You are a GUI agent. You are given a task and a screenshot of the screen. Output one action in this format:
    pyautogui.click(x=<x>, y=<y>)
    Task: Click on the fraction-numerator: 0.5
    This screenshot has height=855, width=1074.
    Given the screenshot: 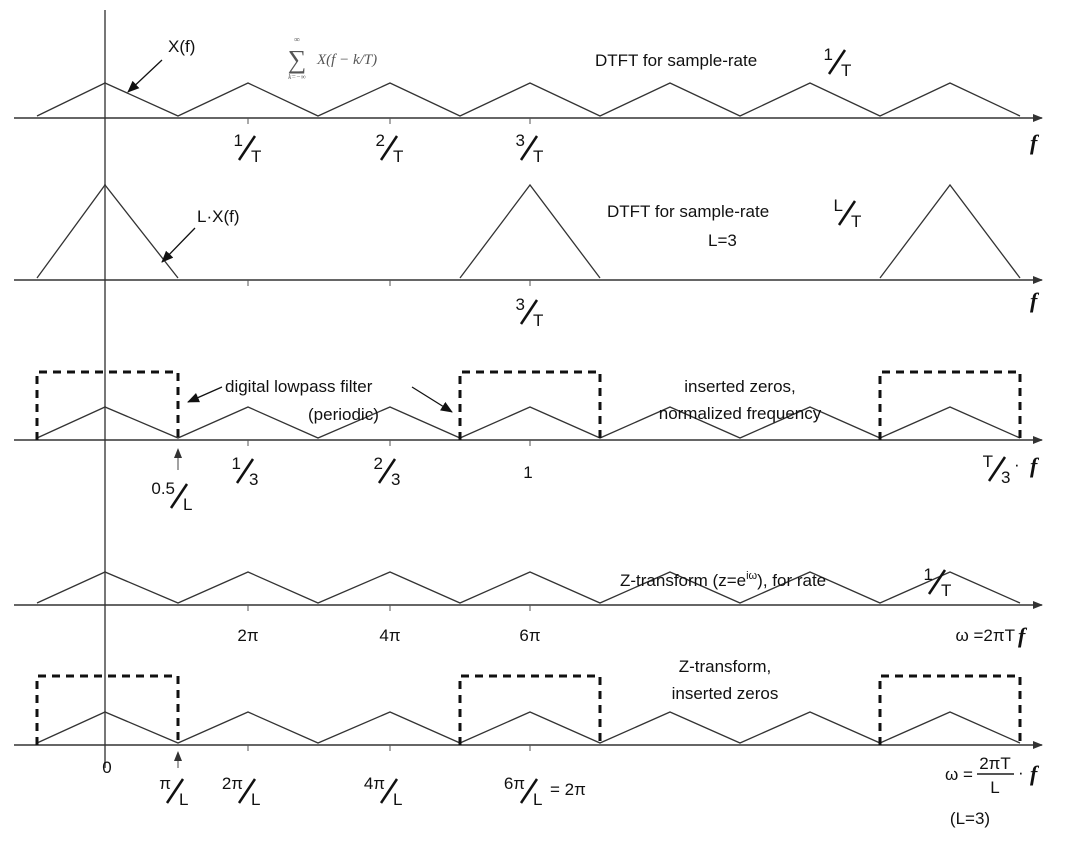 What is the action you would take?
    pyautogui.click(x=163, y=488)
    